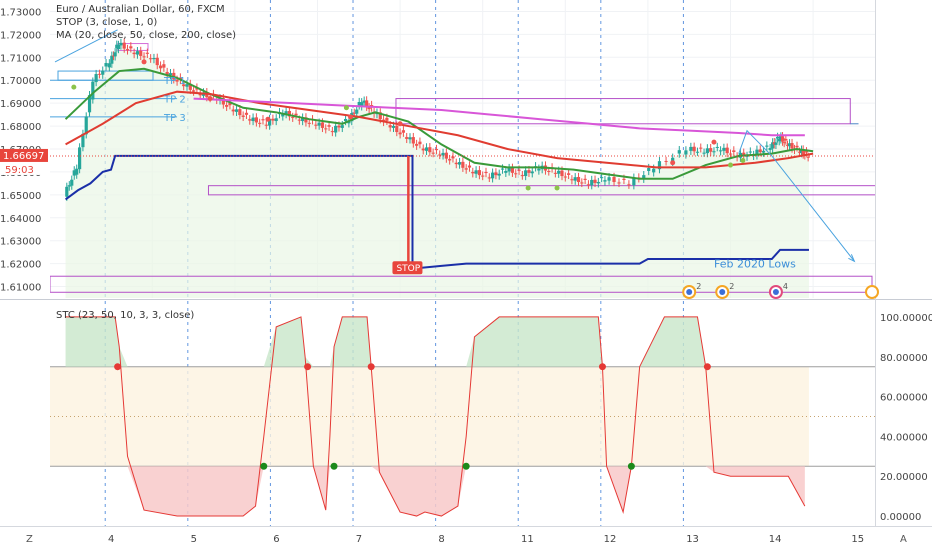 The height and width of the screenshot is (550, 932). What do you see at coordinates (20, 219) in the screenshot?
I see `price-tick-label: 1.64000` at bounding box center [20, 219].